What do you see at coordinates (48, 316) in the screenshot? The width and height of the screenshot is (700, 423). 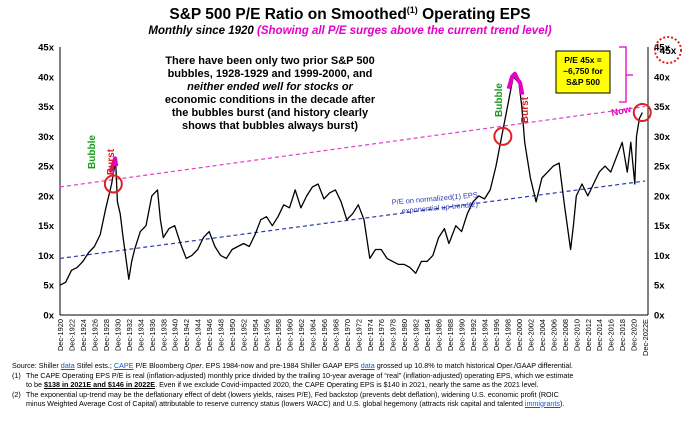 I see `y-tick-label-left: 0x` at bounding box center [48, 316].